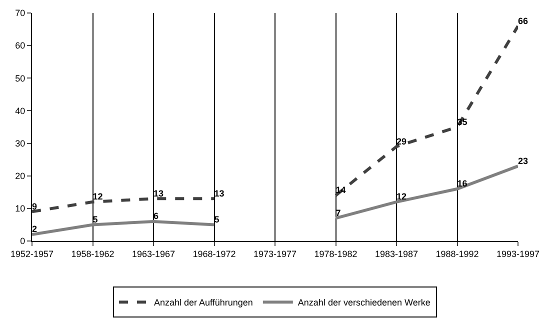 The image size is (548, 326). Describe the element at coordinates (275, 253) in the screenshot. I see `x-tick-label: 1973-1977` at that location.